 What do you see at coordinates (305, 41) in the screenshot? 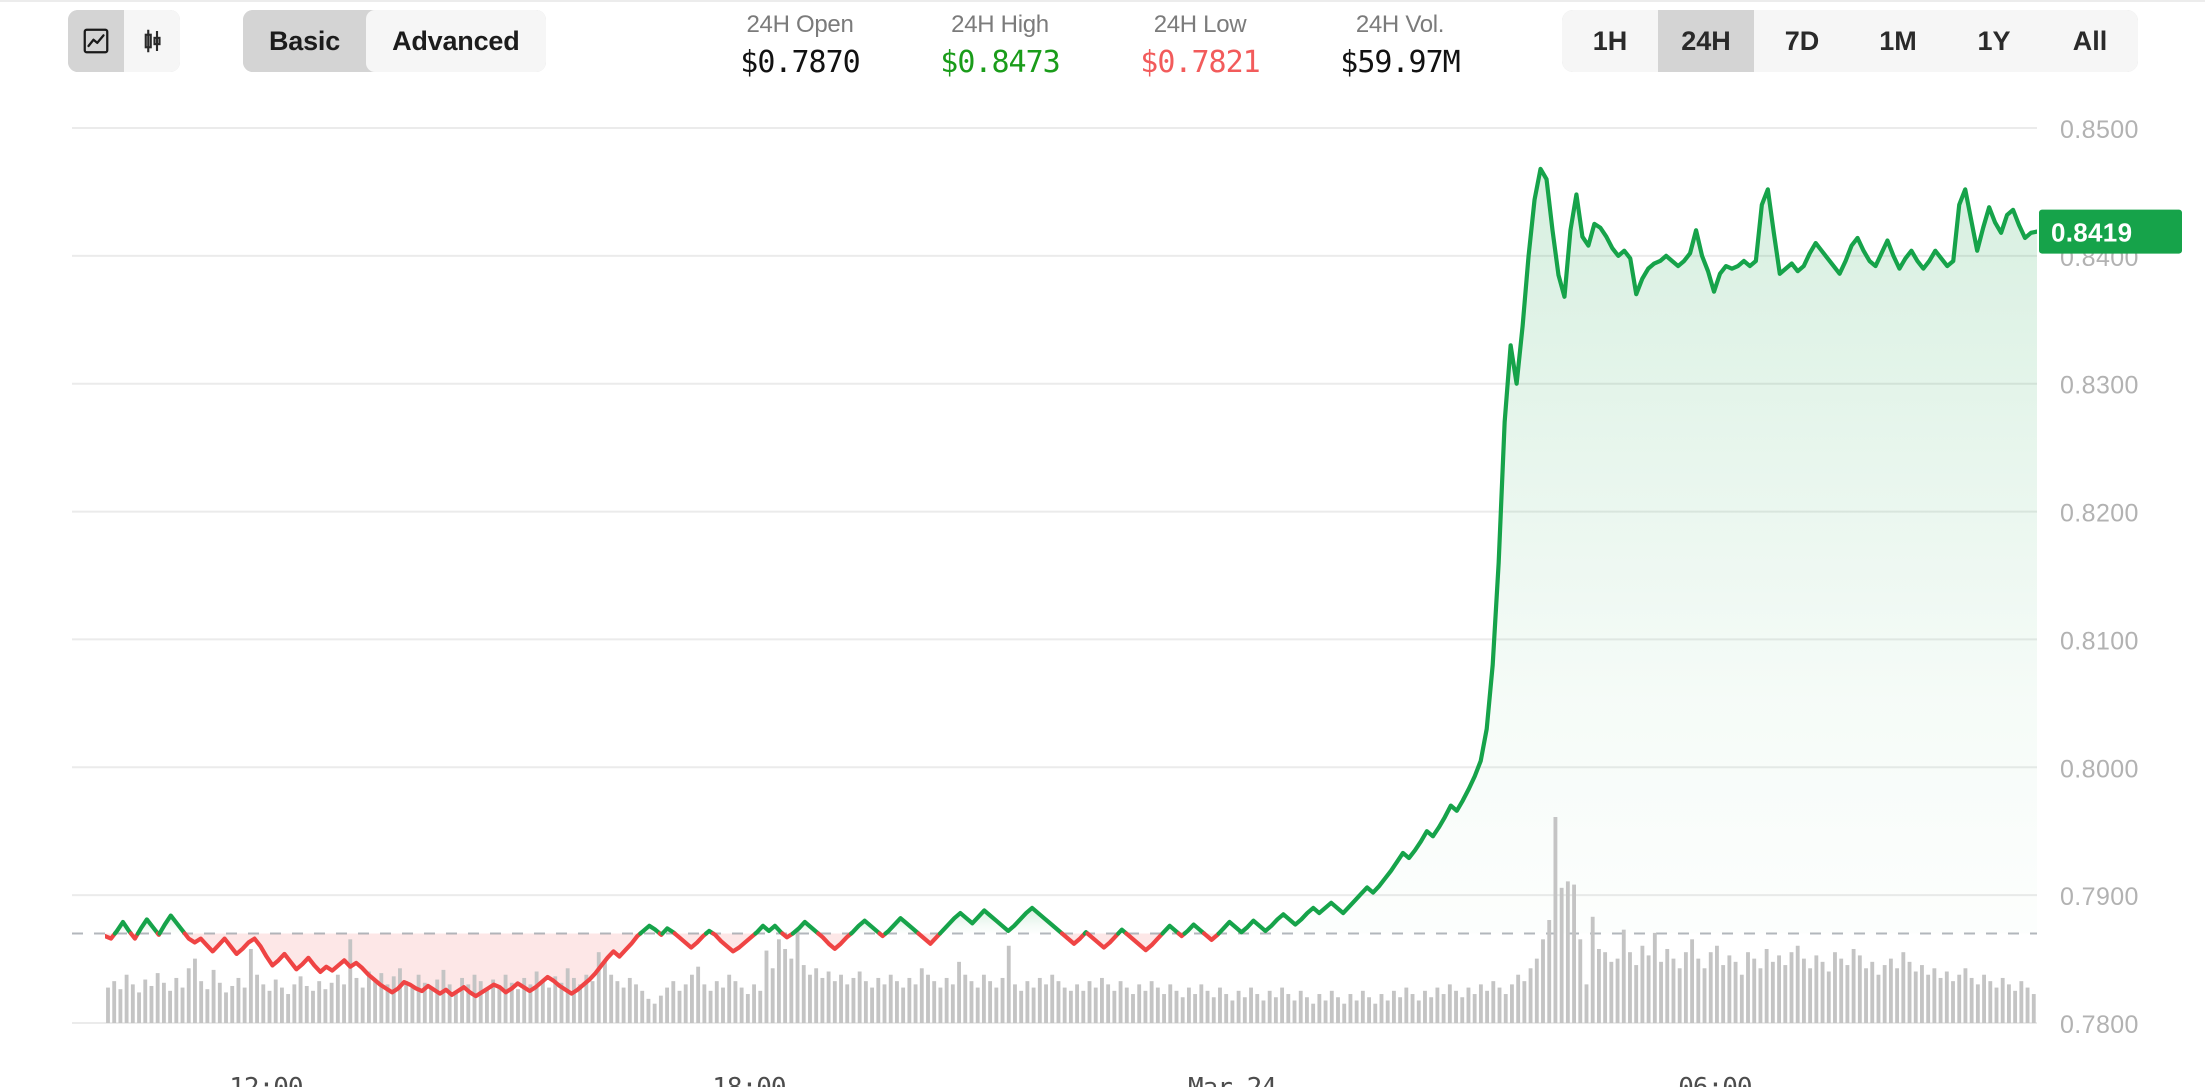
I see `mode-basic-button: Basic` at bounding box center [305, 41].